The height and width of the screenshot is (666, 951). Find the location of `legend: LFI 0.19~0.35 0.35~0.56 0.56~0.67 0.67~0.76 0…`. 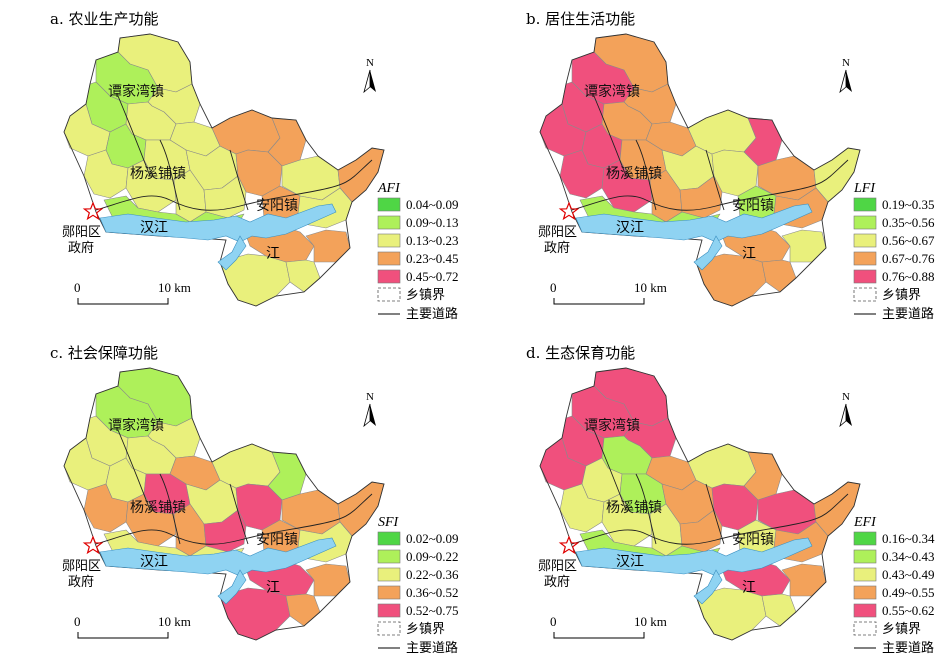

legend: LFI 0.19~0.35 0.35~0.56 0.56~0.67 0.67~0.76 0… is located at coordinates (894, 251).